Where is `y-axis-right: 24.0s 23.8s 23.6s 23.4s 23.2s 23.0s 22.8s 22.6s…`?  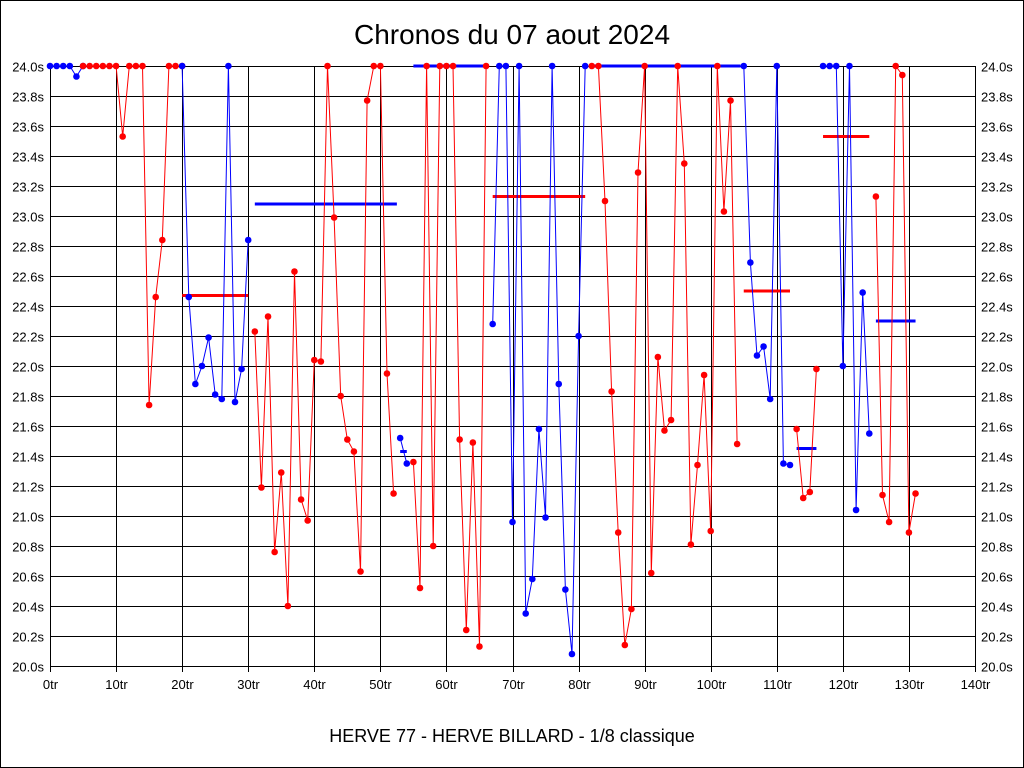
y-axis-right: 24.0s 23.8s 23.6s 23.4s 23.2s 23.0s 22.8s 22.6s… is located at coordinates (997, 367).